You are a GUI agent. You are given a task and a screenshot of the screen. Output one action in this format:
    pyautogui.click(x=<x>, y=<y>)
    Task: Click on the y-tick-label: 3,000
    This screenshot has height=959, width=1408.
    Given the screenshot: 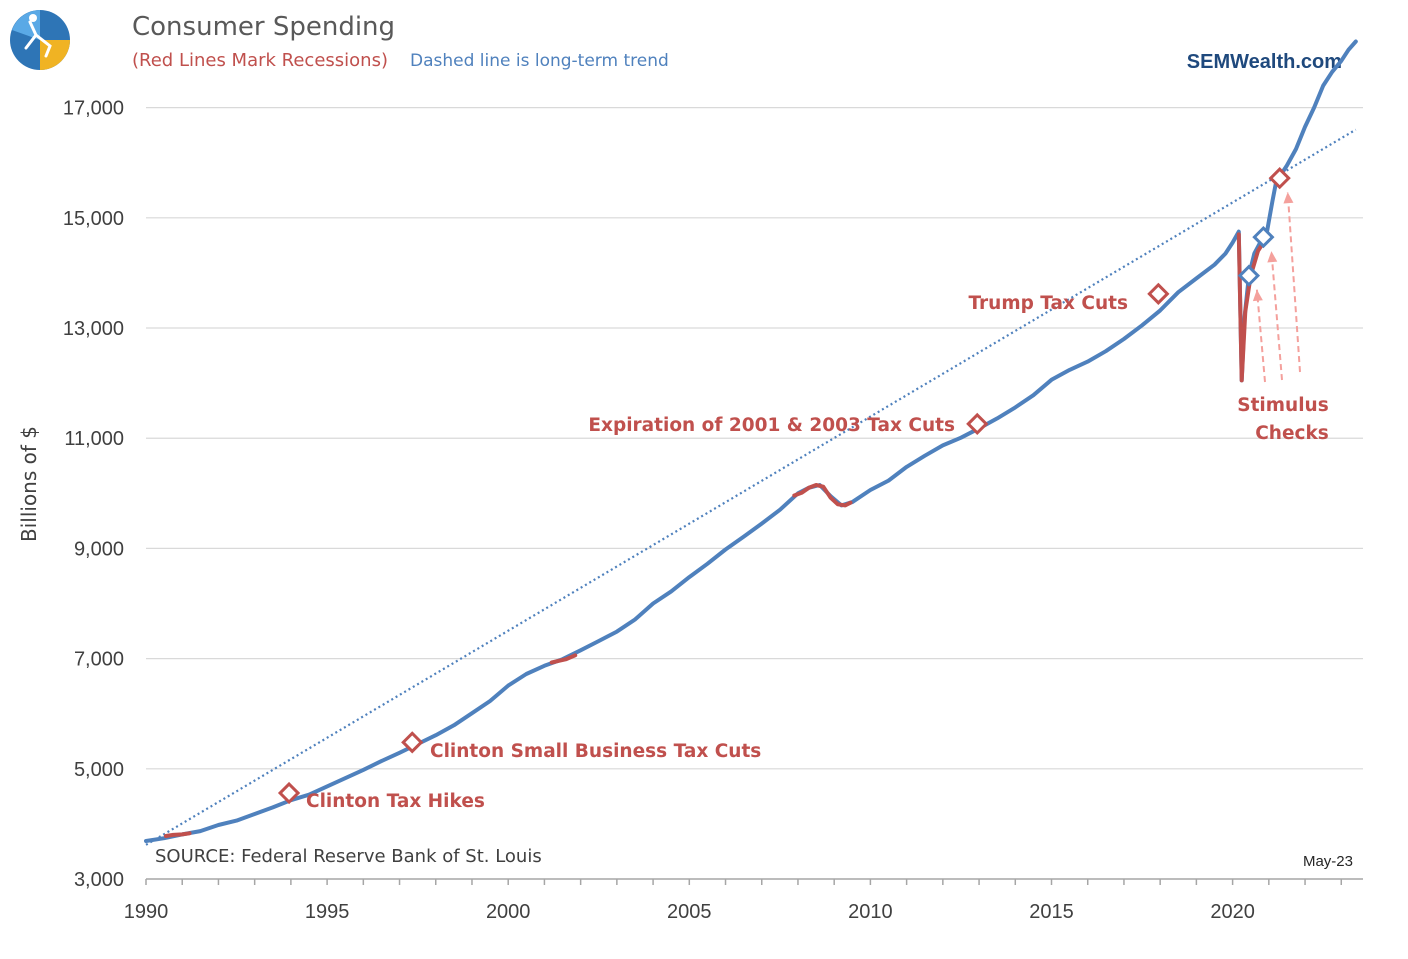 What is the action you would take?
    pyautogui.click(x=99, y=880)
    